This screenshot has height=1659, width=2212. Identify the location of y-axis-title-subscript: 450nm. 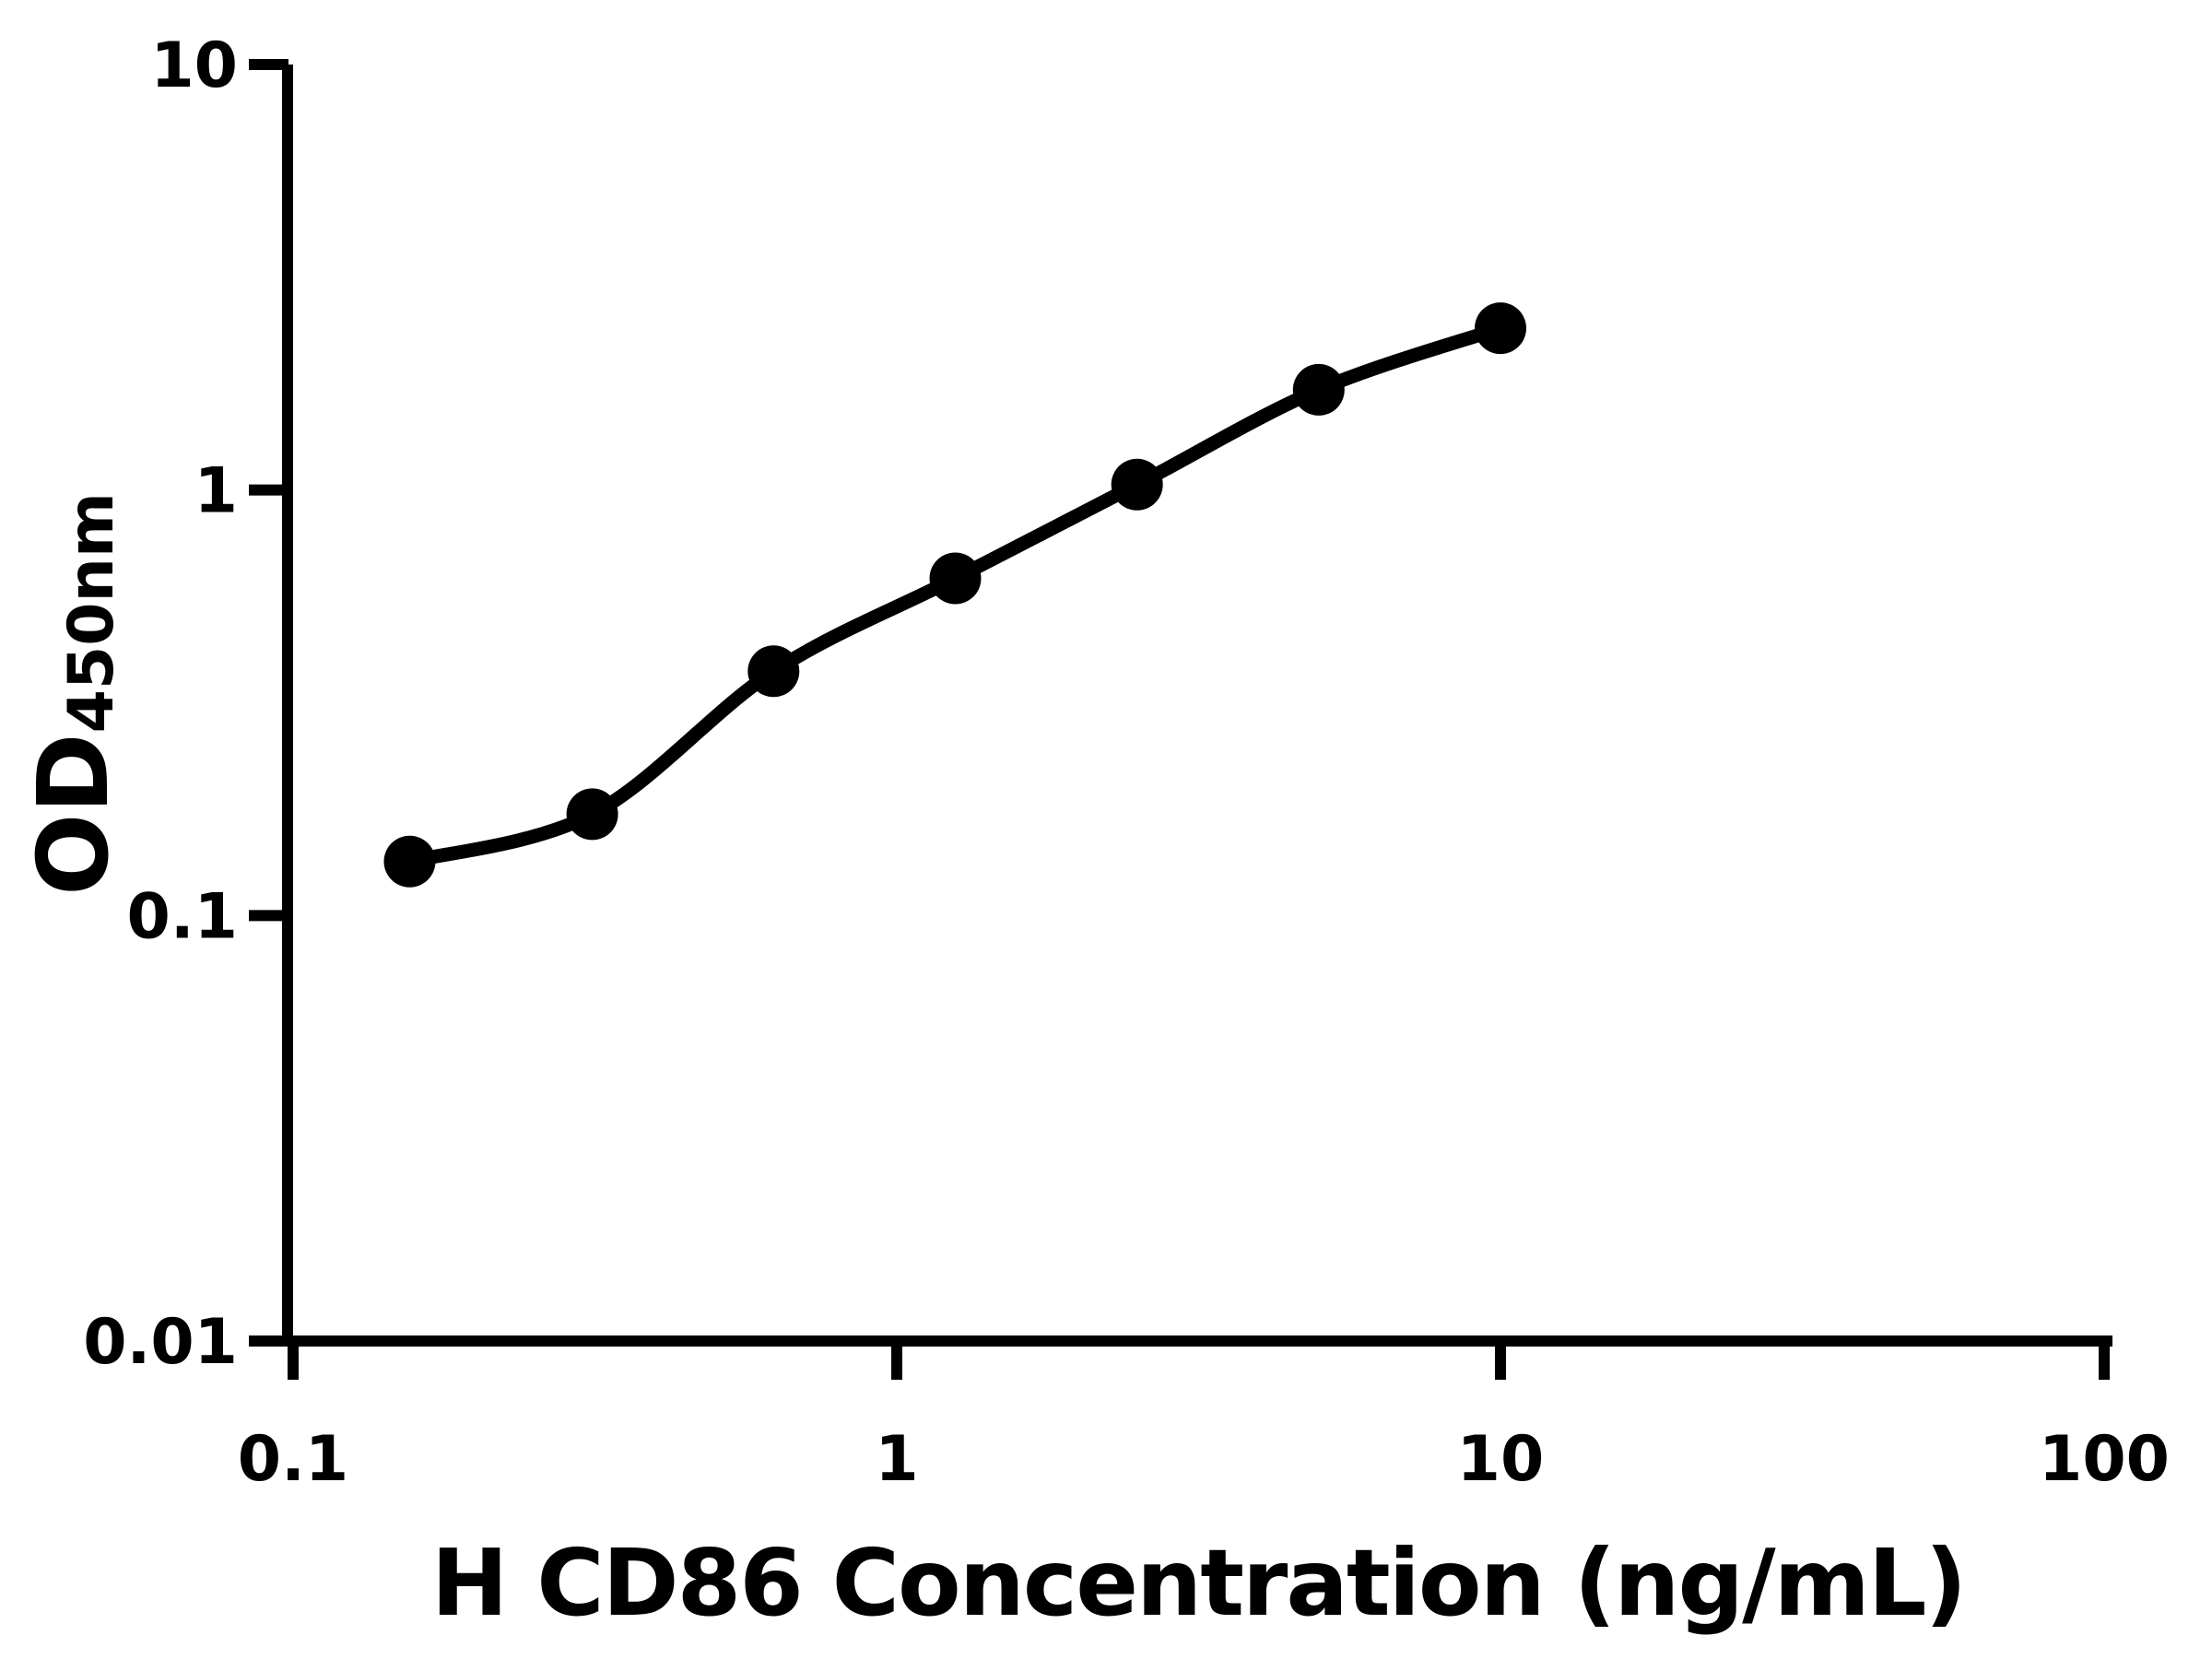
(91, 612).